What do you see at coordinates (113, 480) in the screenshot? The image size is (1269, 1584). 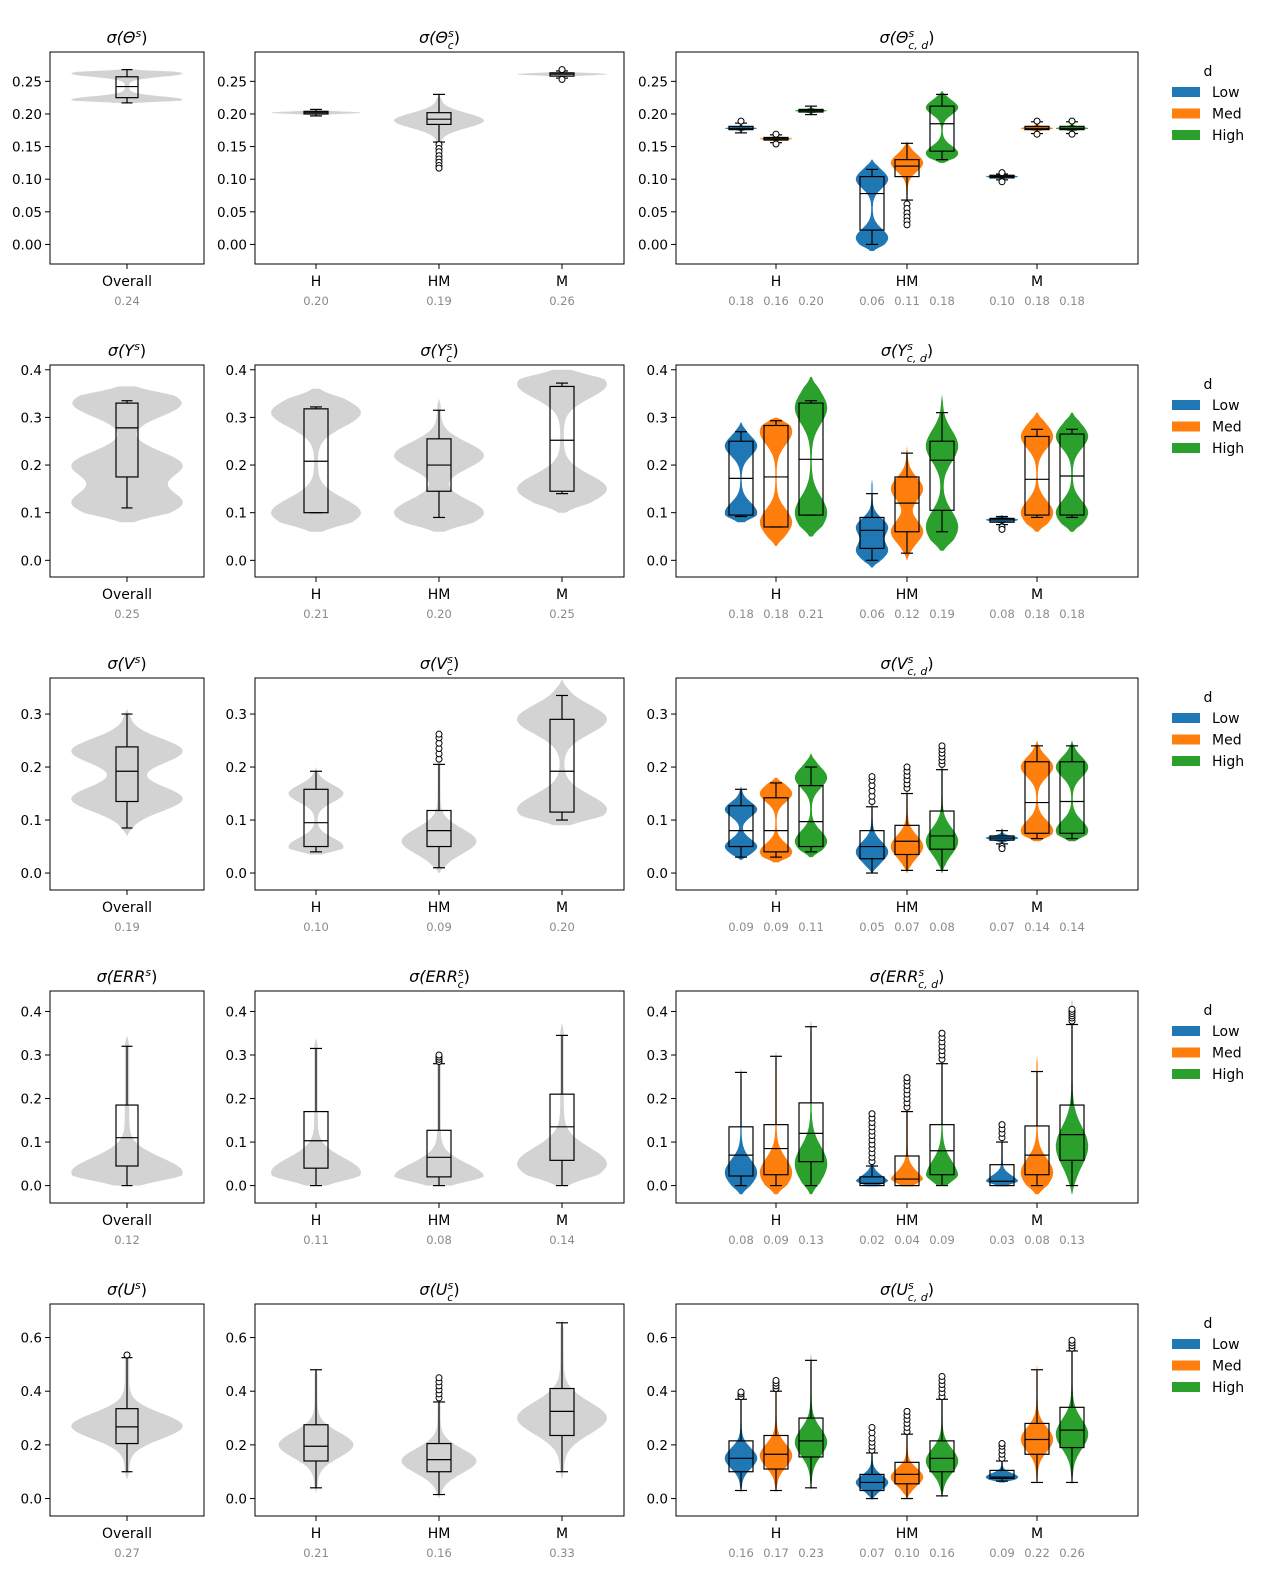 I see `panel-overall-1: 0.0 0.1 0.2 0.3 0.4 σ(Ys) Overall 0.25` at bounding box center [113, 480].